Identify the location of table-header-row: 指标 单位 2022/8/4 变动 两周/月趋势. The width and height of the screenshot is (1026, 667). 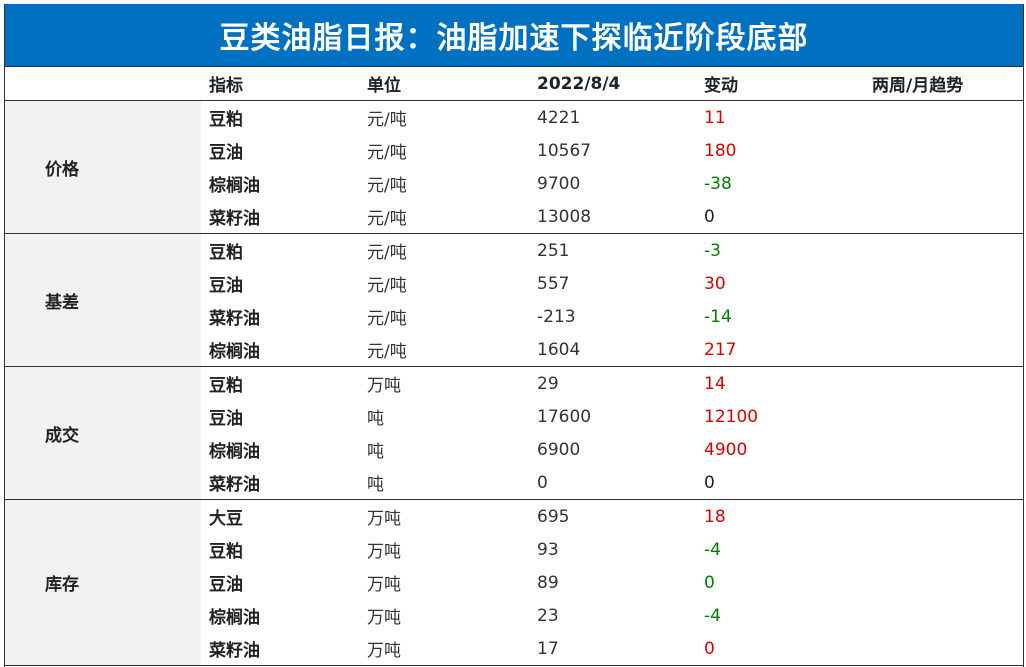
(514, 84).